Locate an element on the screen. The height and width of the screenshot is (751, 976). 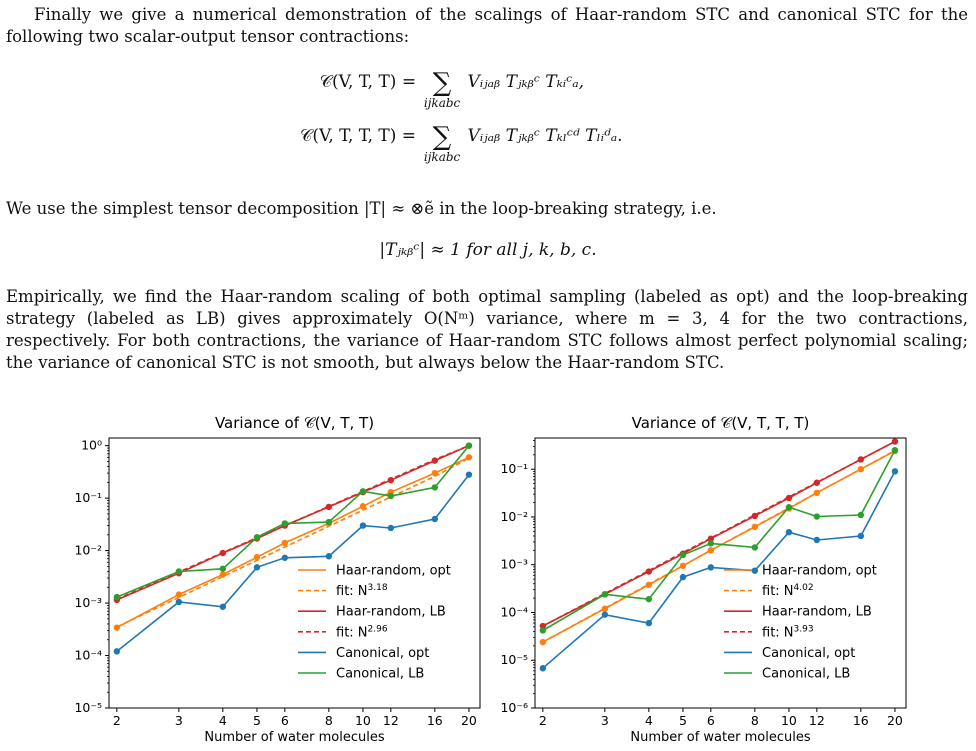
legend-label: fit: N3.93 is located at coordinates (788, 632).